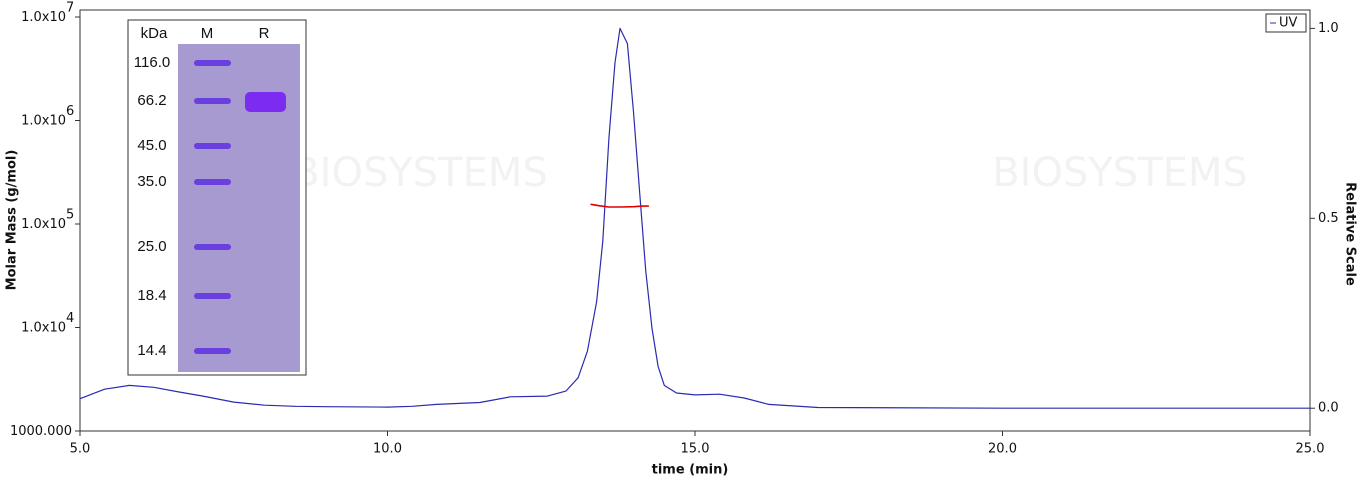  I want to click on y-tick-label-base: 1000.000, so click(41, 431).